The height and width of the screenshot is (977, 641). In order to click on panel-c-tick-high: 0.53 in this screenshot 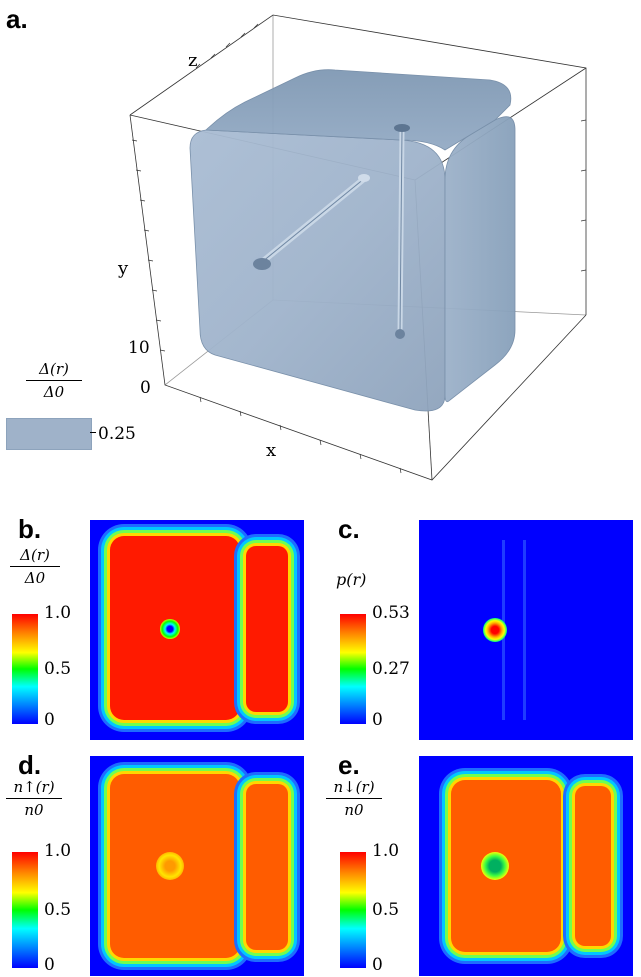, I will do `click(391, 613)`.